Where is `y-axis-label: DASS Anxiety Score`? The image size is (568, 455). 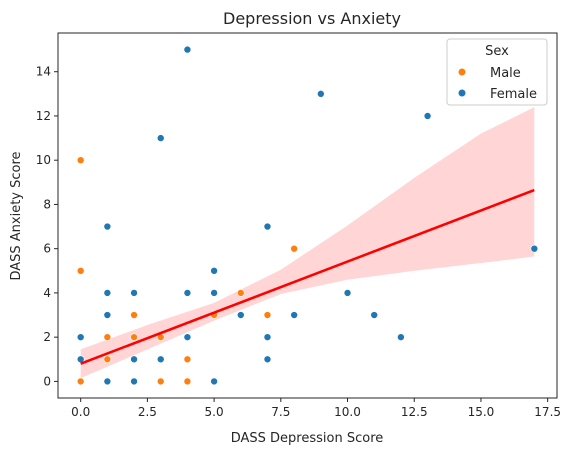 y-axis-label: DASS Anxiety Score is located at coordinates (16, 215).